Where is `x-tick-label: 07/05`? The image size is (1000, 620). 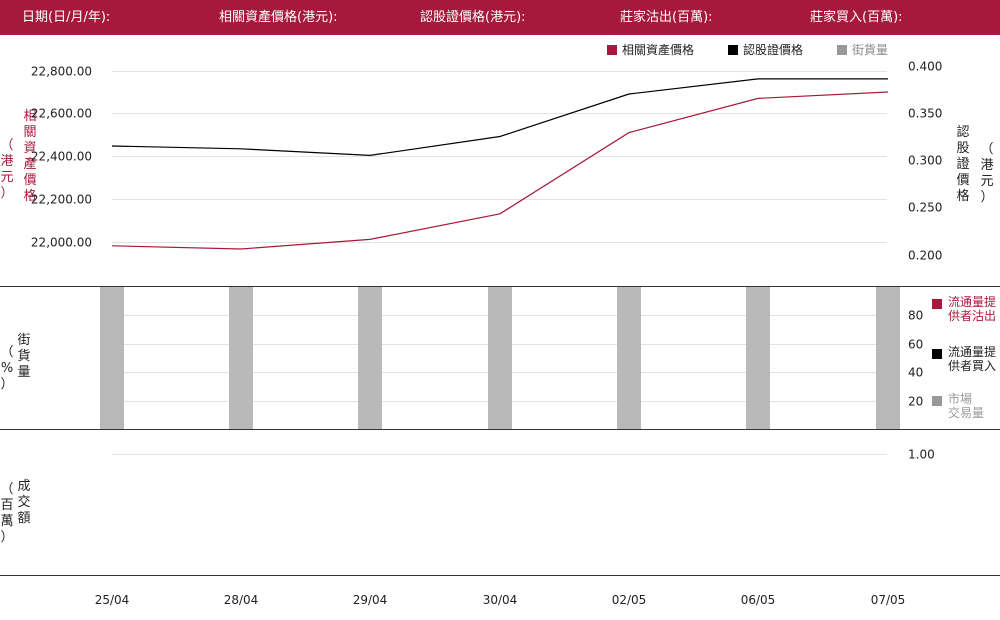 x-tick-label: 07/05 is located at coordinates (888, 600).